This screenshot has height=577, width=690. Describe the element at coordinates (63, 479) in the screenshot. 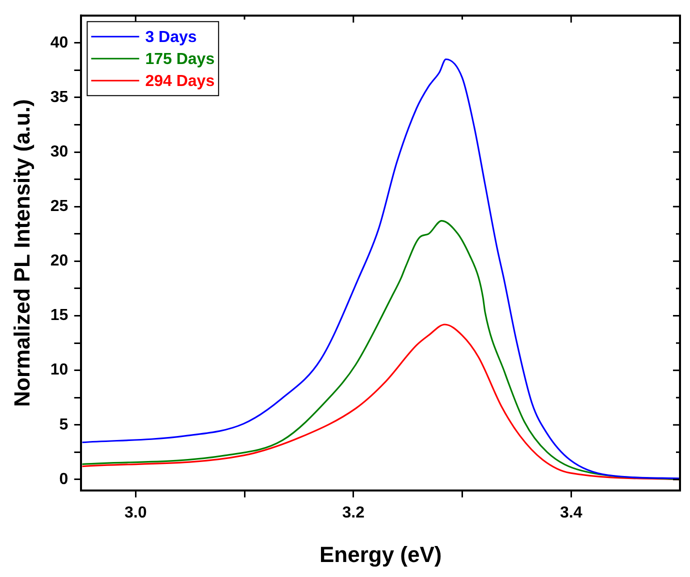

I see `y-tick-label: 0` at that location.